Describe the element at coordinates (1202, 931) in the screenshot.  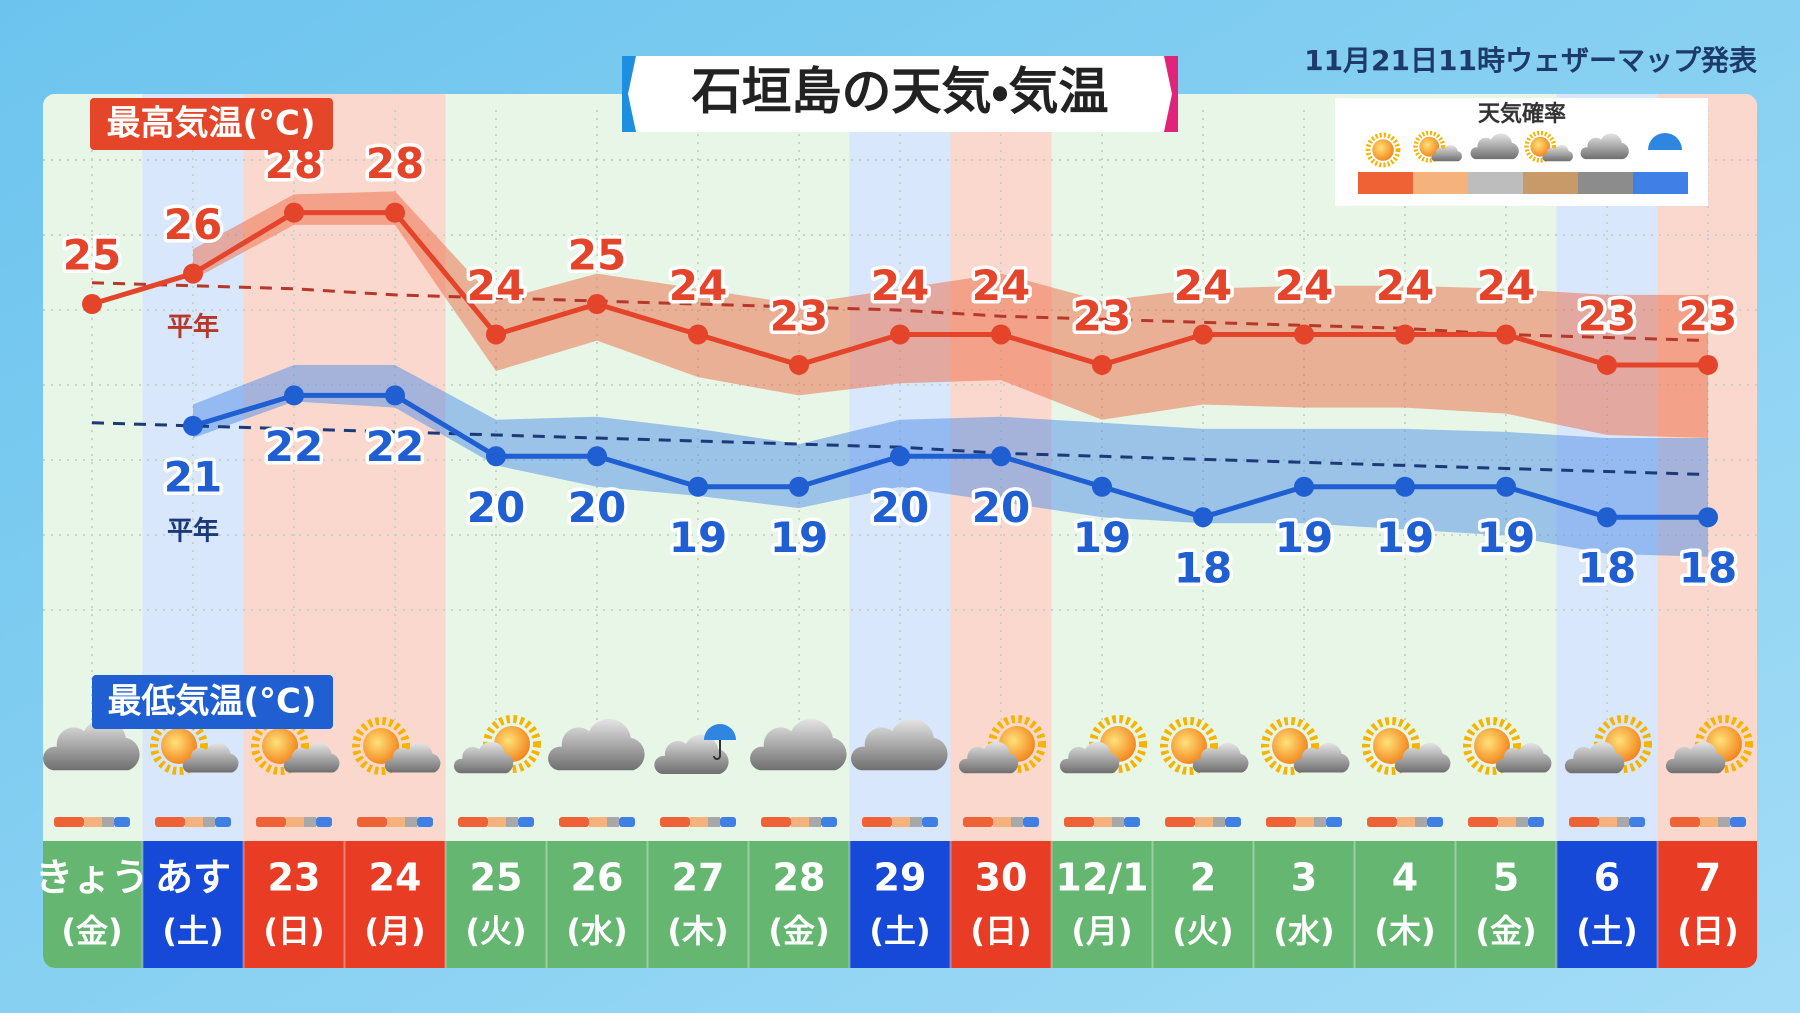
I see `weekday-label: (火)` at that location.